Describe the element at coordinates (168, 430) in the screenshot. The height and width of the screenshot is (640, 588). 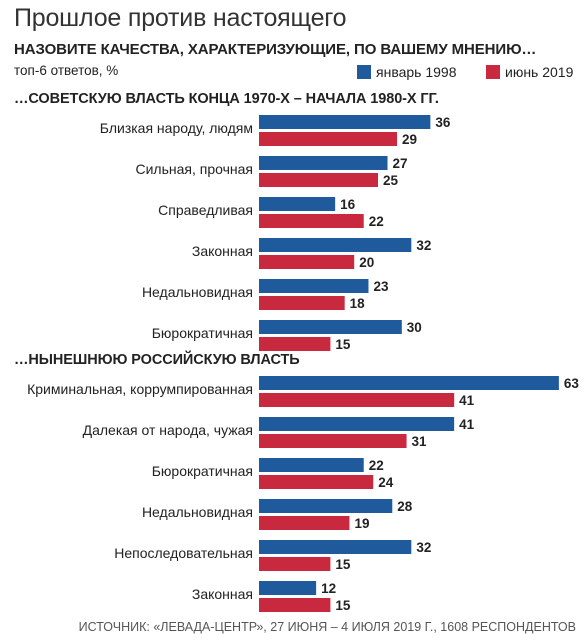
I see `category-label-1-1: Далекая от народа, чужая` at that location.